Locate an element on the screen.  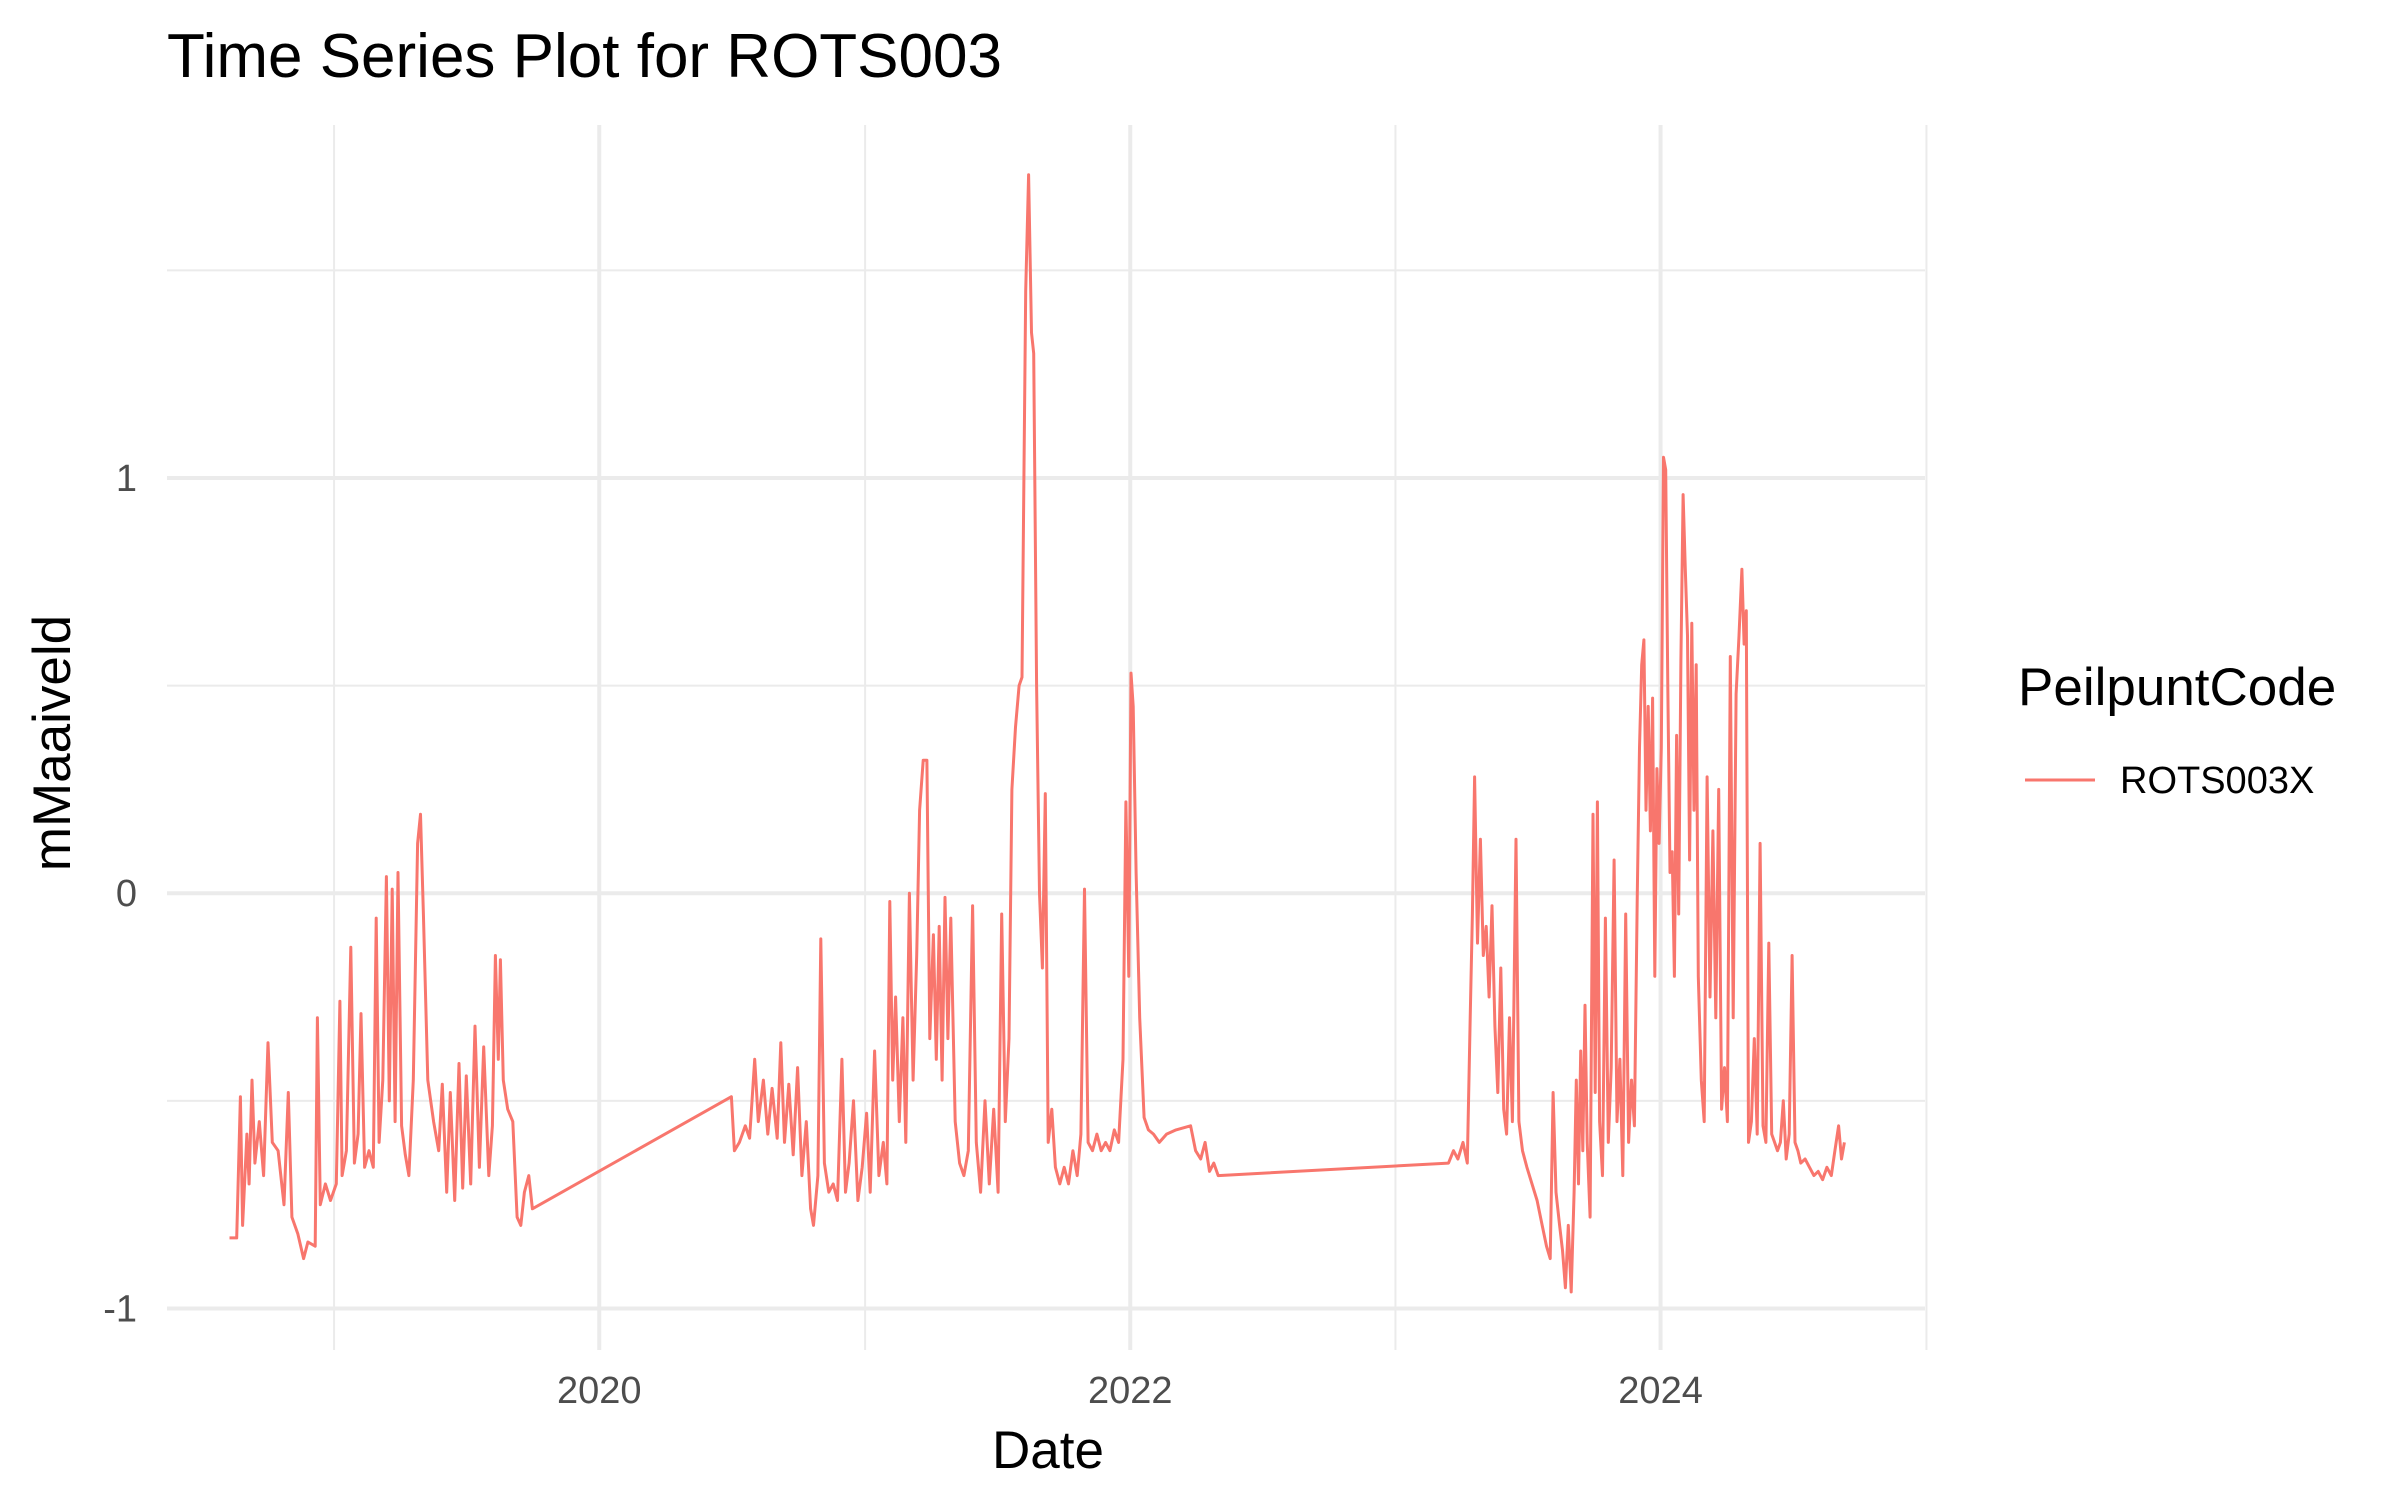
y-axis-title: mMaaiveld is located at coordinates (52, 743).